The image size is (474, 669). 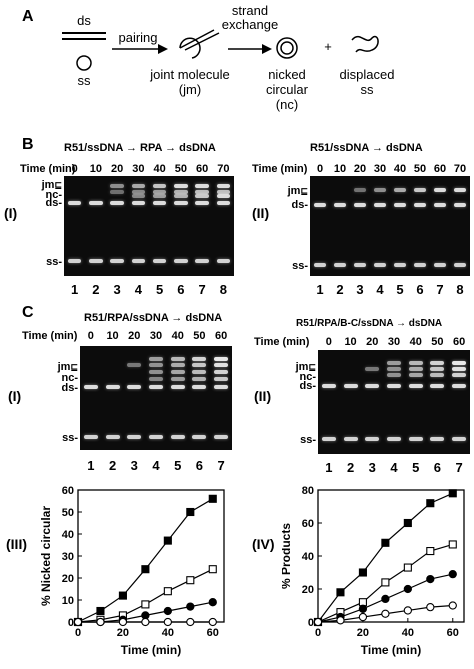 I want to click on b1-lane-0: 1, so click(x=75, y=289).